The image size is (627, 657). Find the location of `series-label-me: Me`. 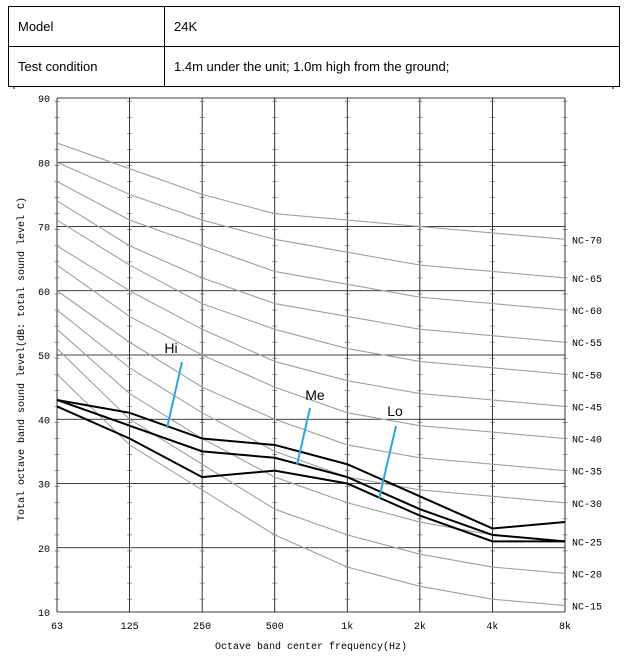

series-label-me: Me is located at coordinates (315, 395).